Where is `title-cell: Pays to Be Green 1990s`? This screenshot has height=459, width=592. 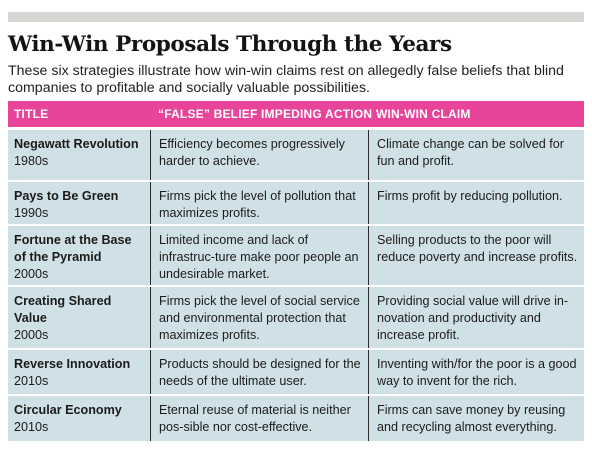 title-cell: Pays to Be Green 1990s is located at coordinates (79, 203).